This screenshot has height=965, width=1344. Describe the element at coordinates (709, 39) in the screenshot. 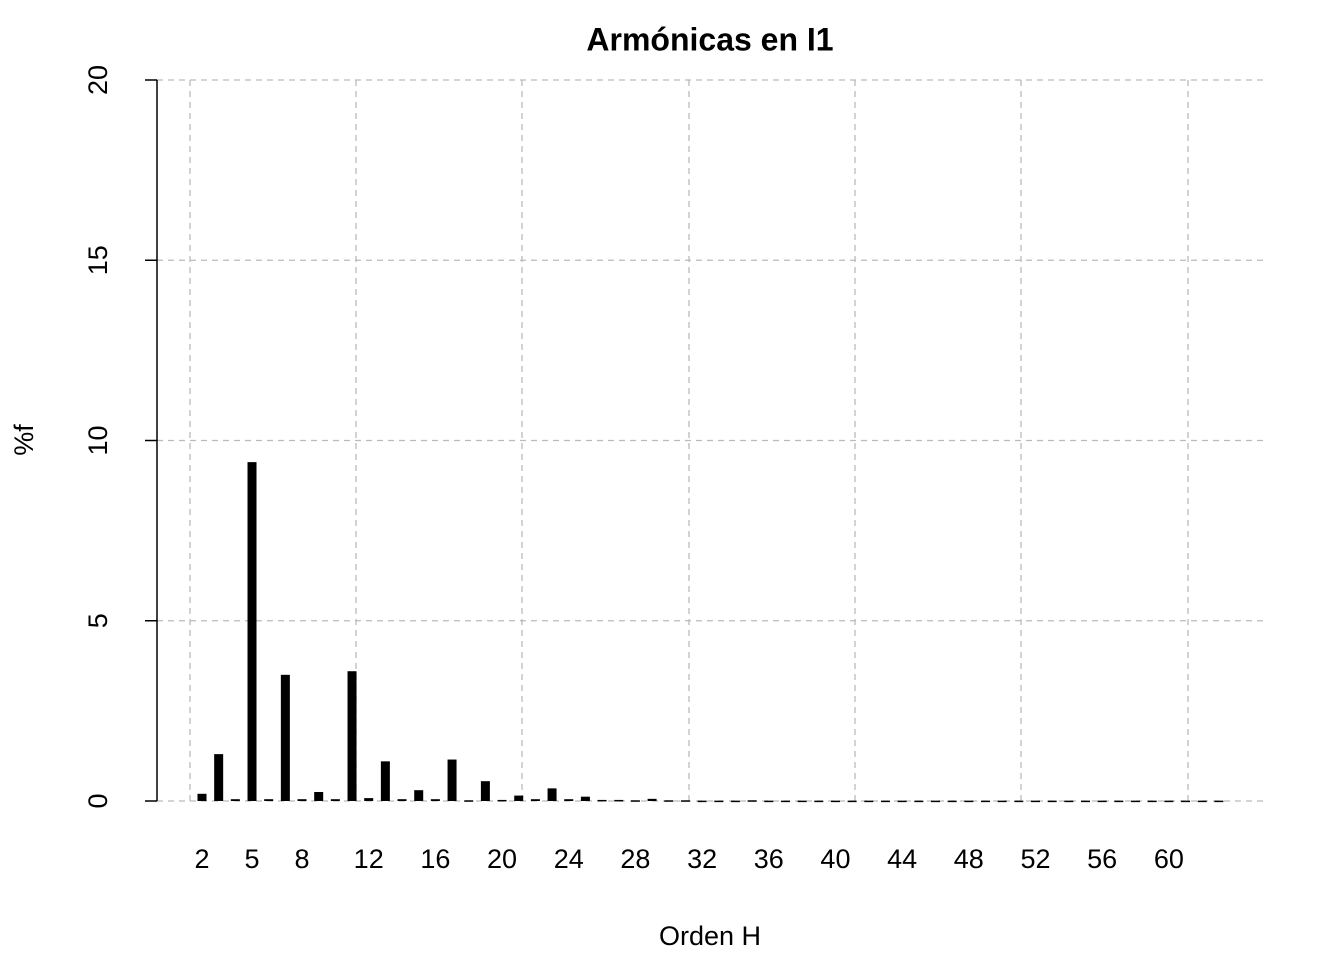

I see `chart-title: Armónicas en I1` at that location.